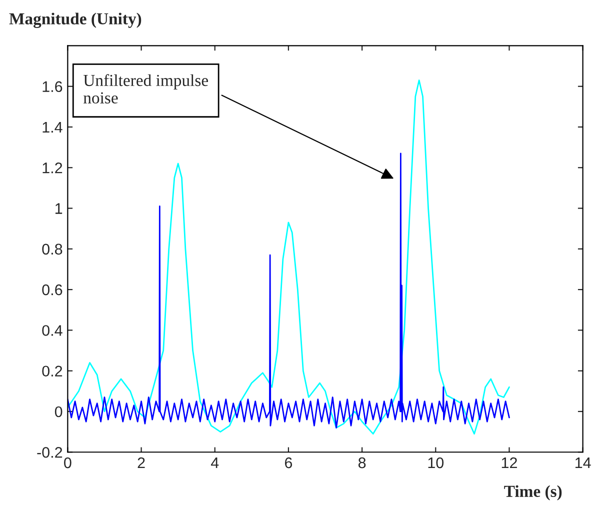 This screenshot has width=599, height=508. Describe the element at coordinates (141, 462) in the screenshot. I see `x-tick-label: 2` at that location.